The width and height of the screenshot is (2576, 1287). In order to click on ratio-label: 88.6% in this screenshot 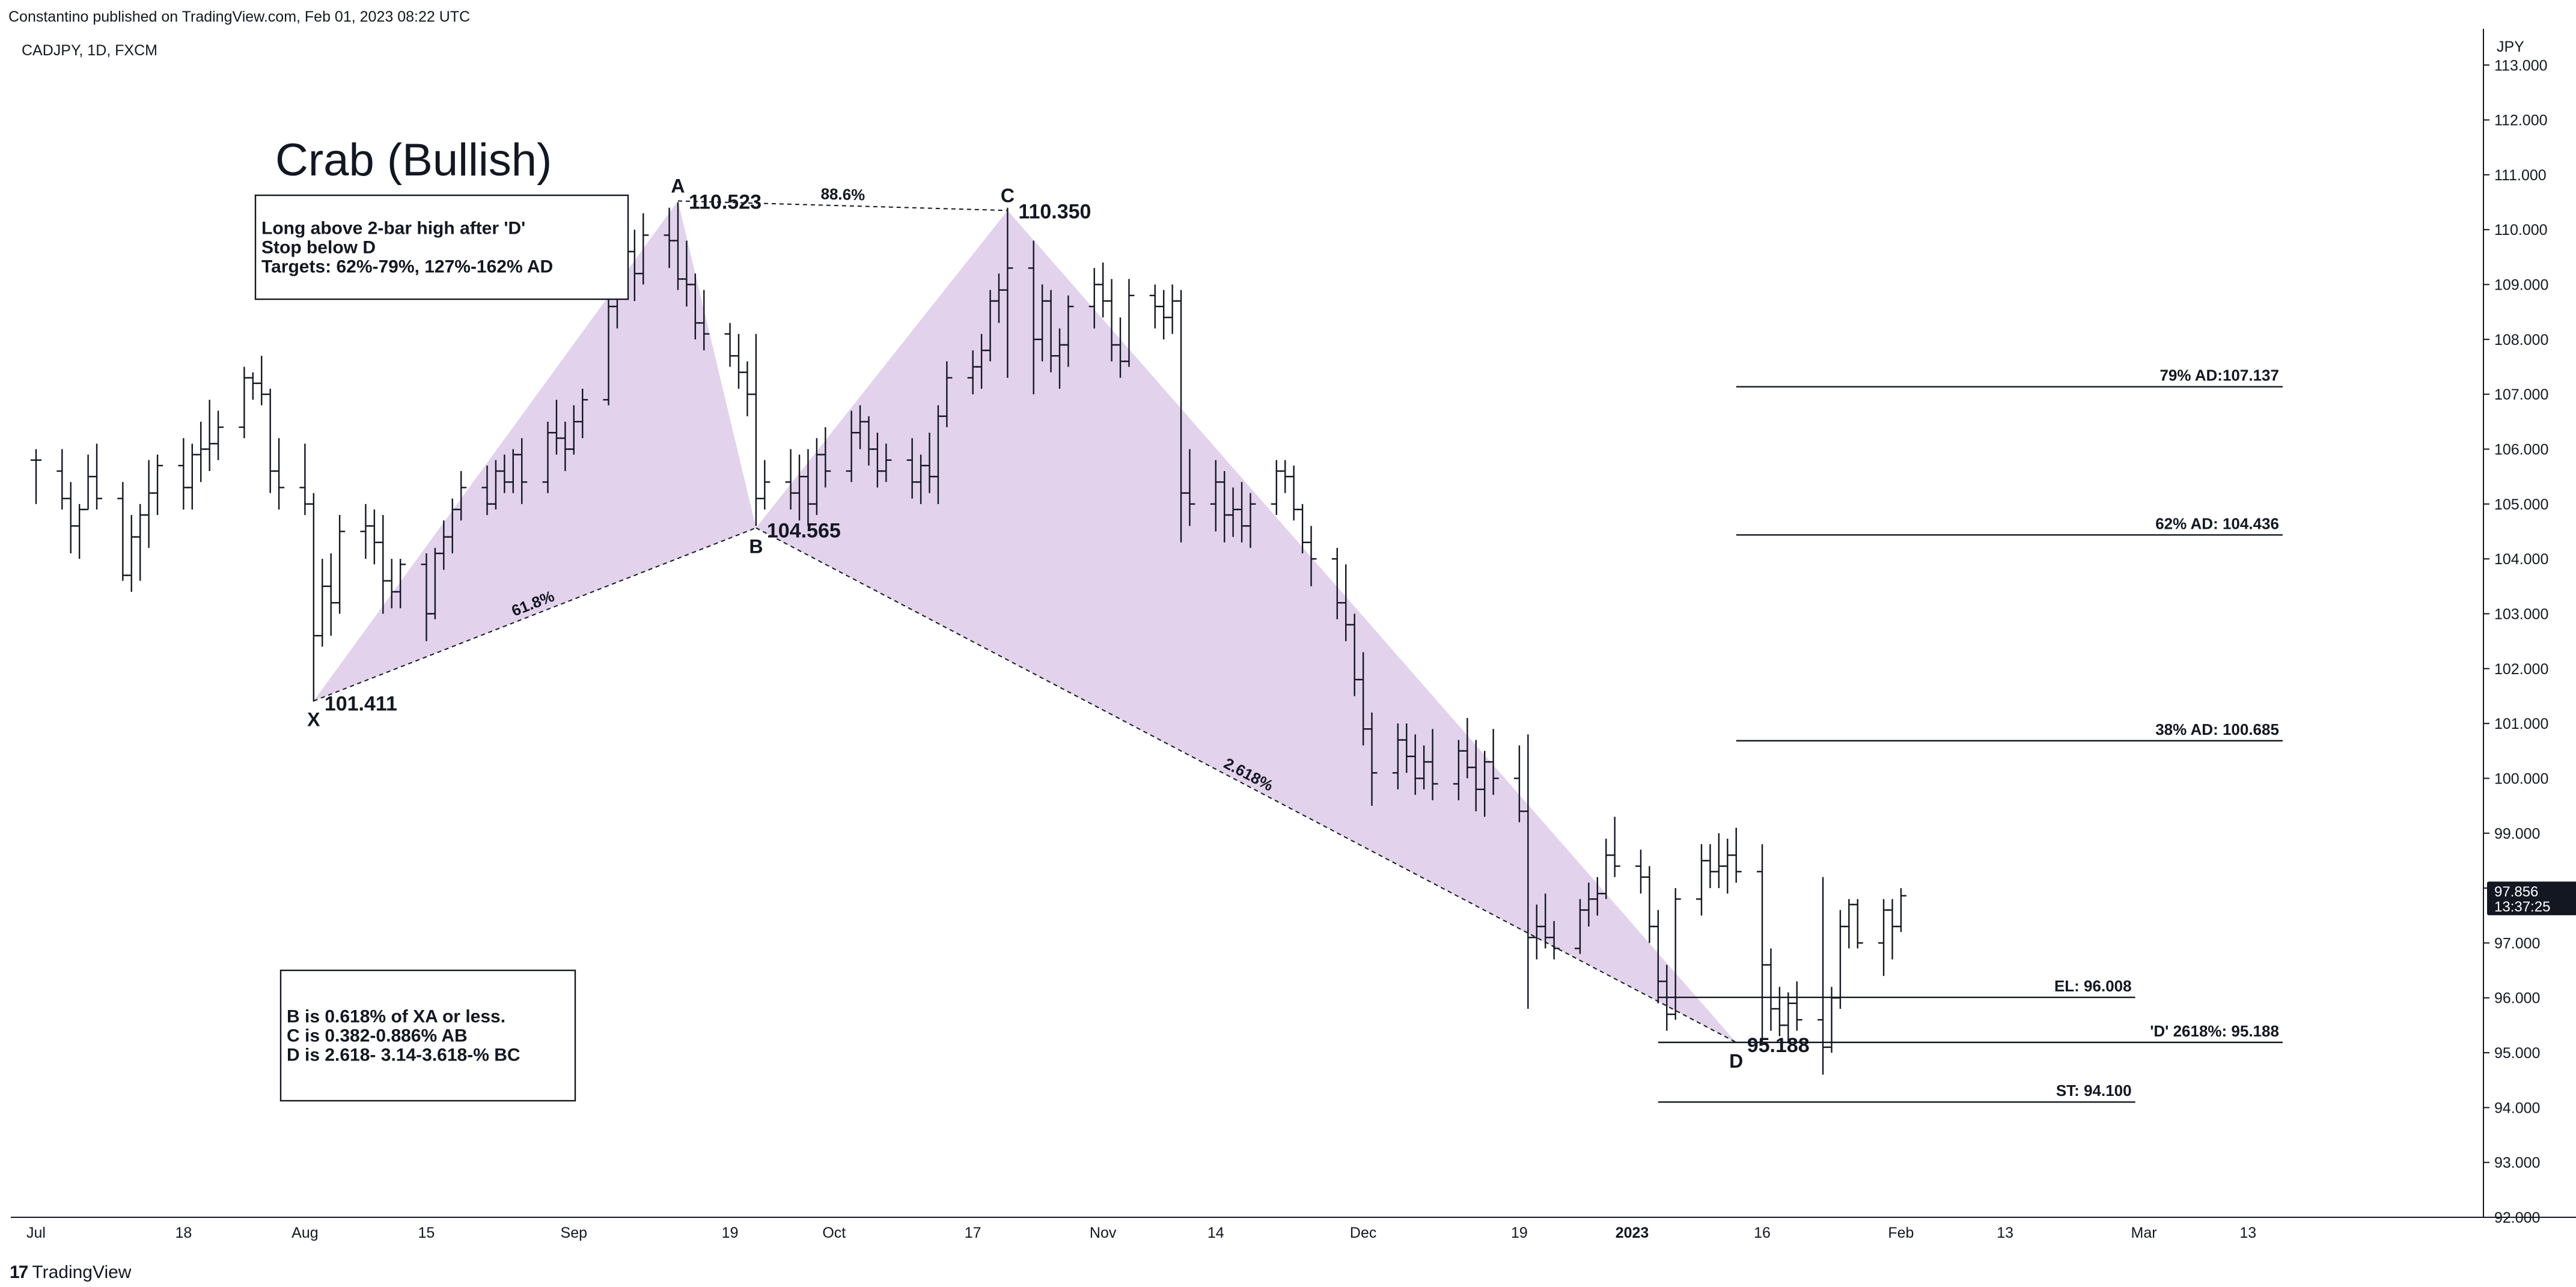, I will do `click(842, 194)`.